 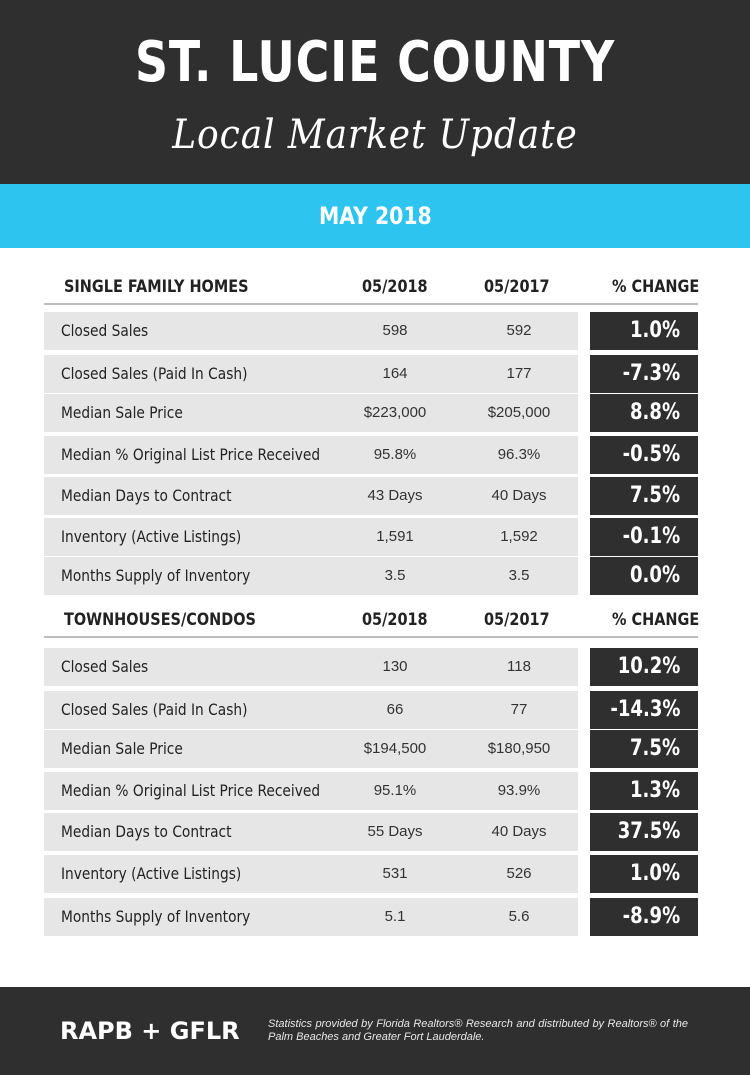 What do you see at coordinates (395, 536) in the screenshot?
I see `current-value: 1,591` at bounding box center [395, 536].